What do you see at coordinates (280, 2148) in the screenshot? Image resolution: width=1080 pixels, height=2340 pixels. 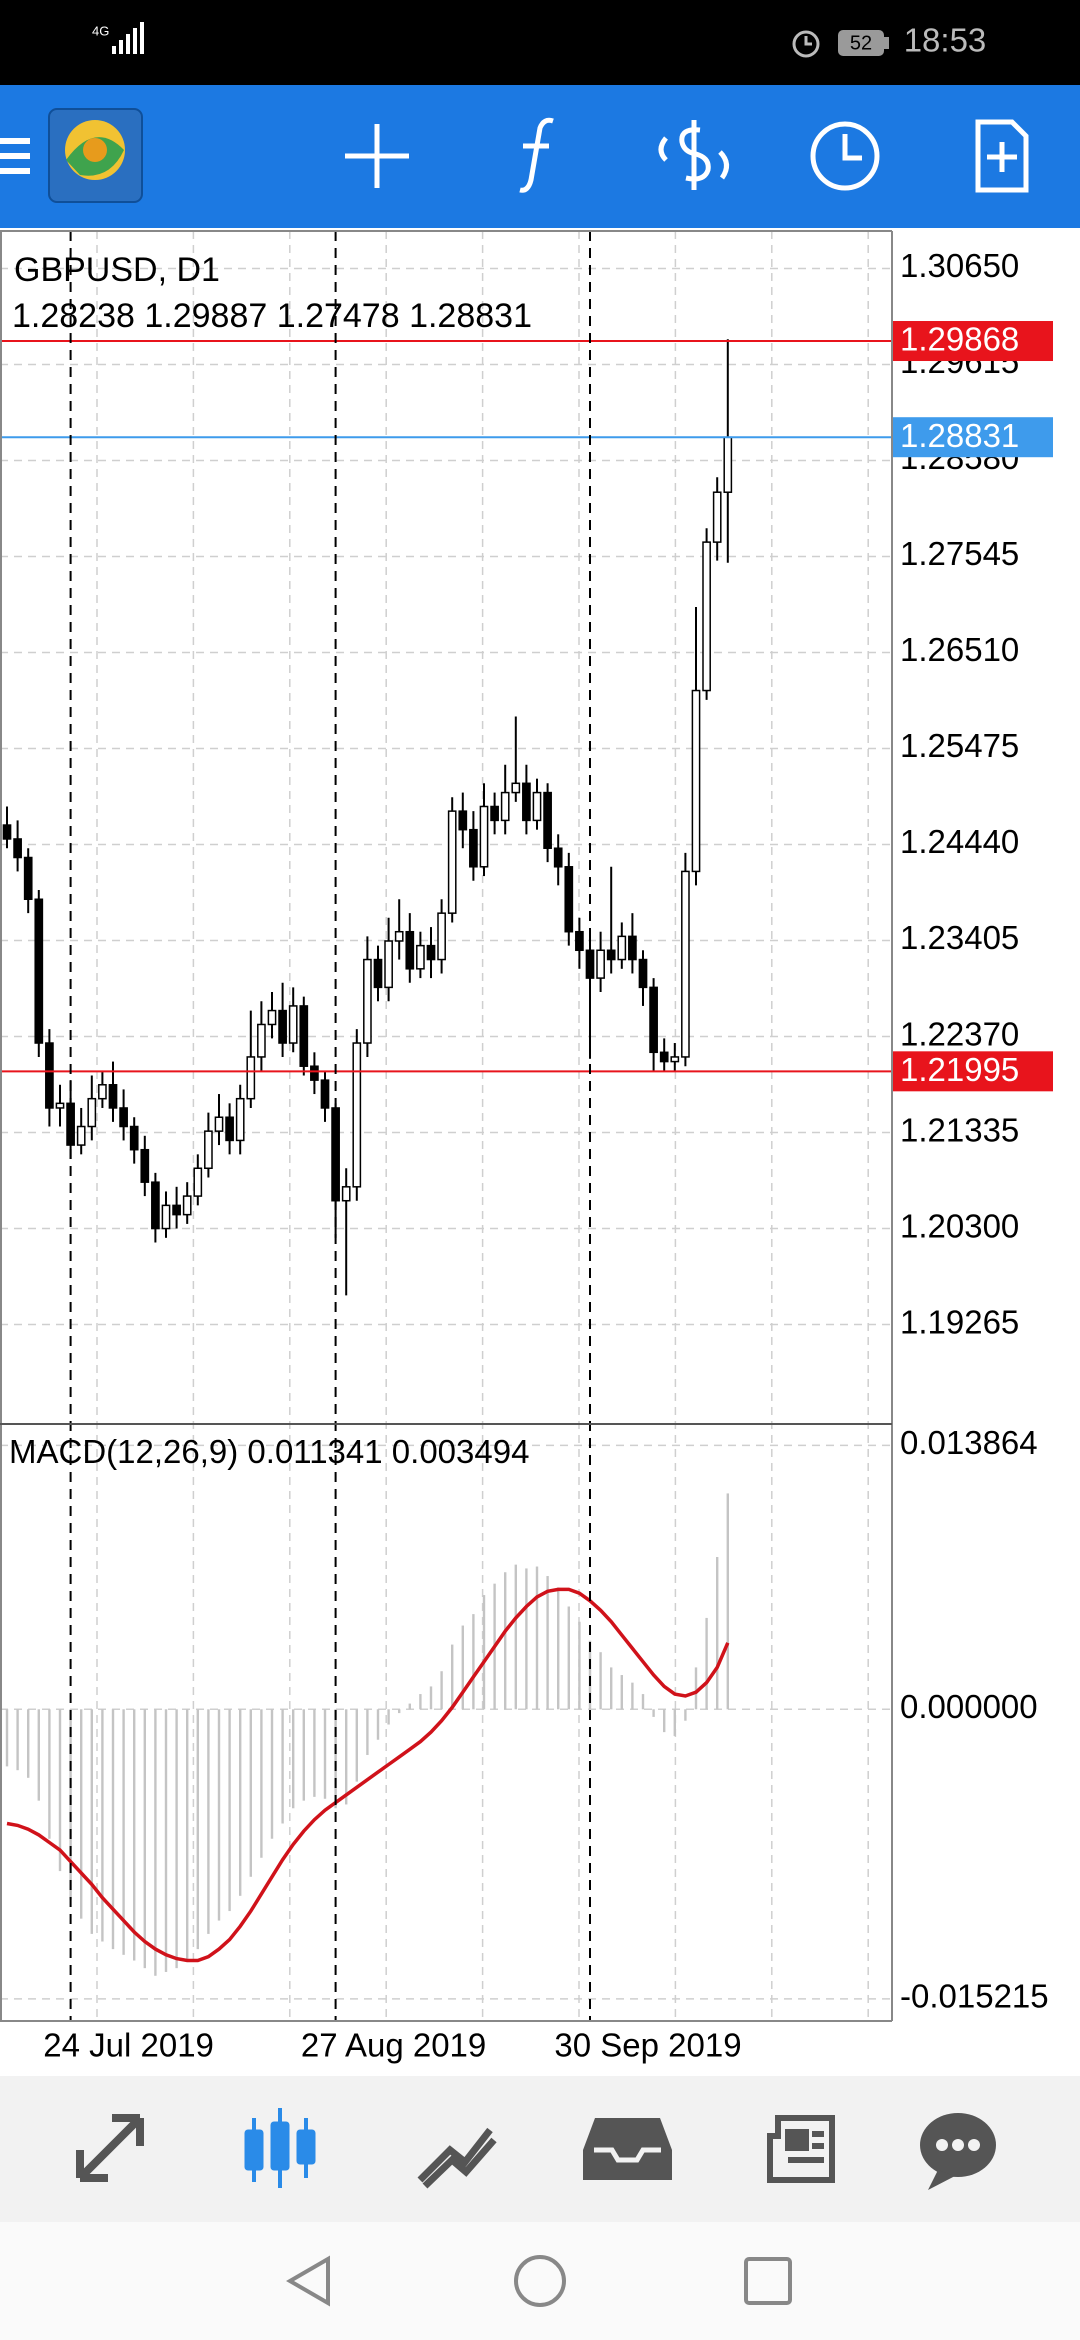 I see `chart-tab` at bounding box center [280, 2148].